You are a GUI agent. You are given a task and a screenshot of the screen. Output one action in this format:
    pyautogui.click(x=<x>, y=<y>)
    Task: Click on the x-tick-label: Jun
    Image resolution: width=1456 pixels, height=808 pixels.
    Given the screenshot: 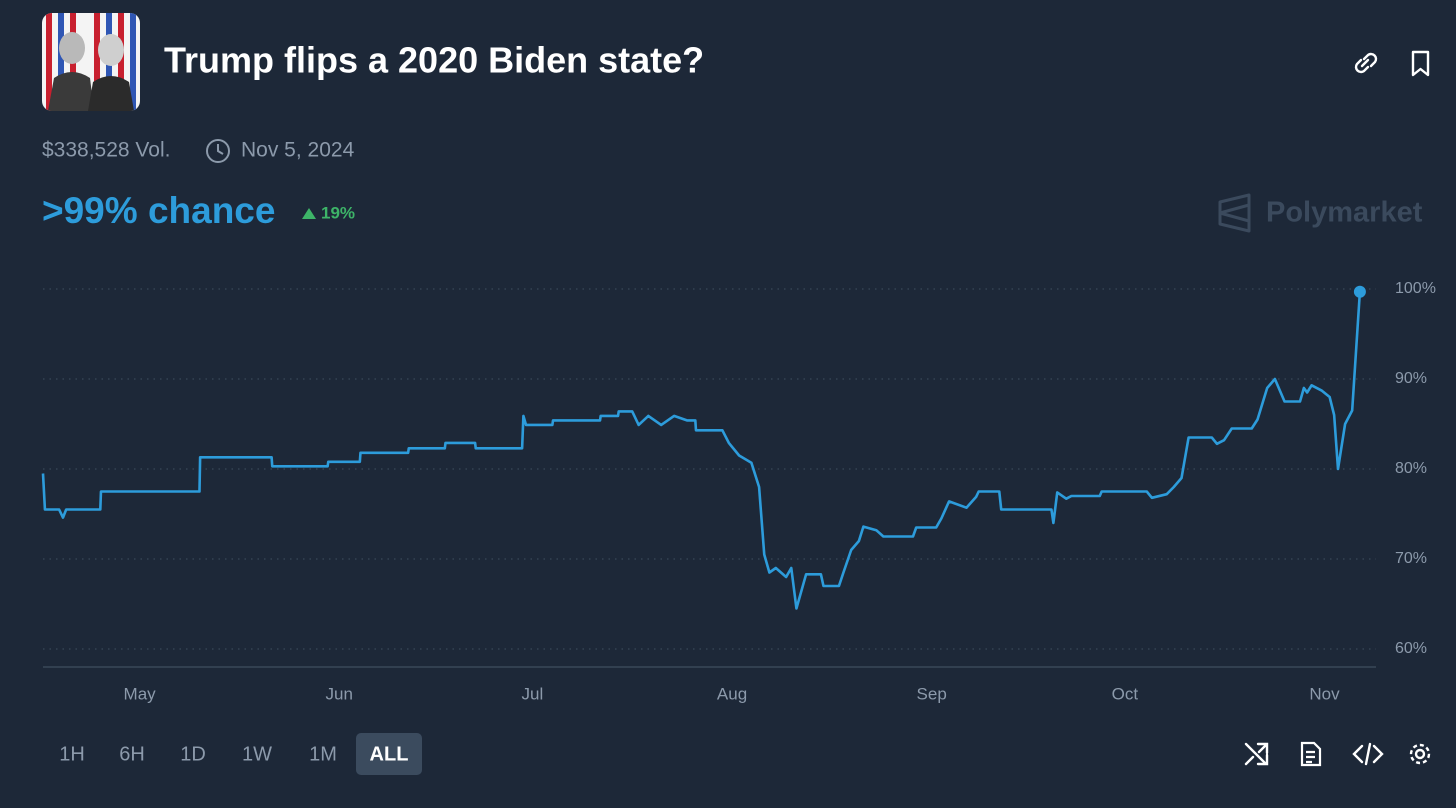 What is the action you would take?
    pyautogui.click(x=339, y=693)
    